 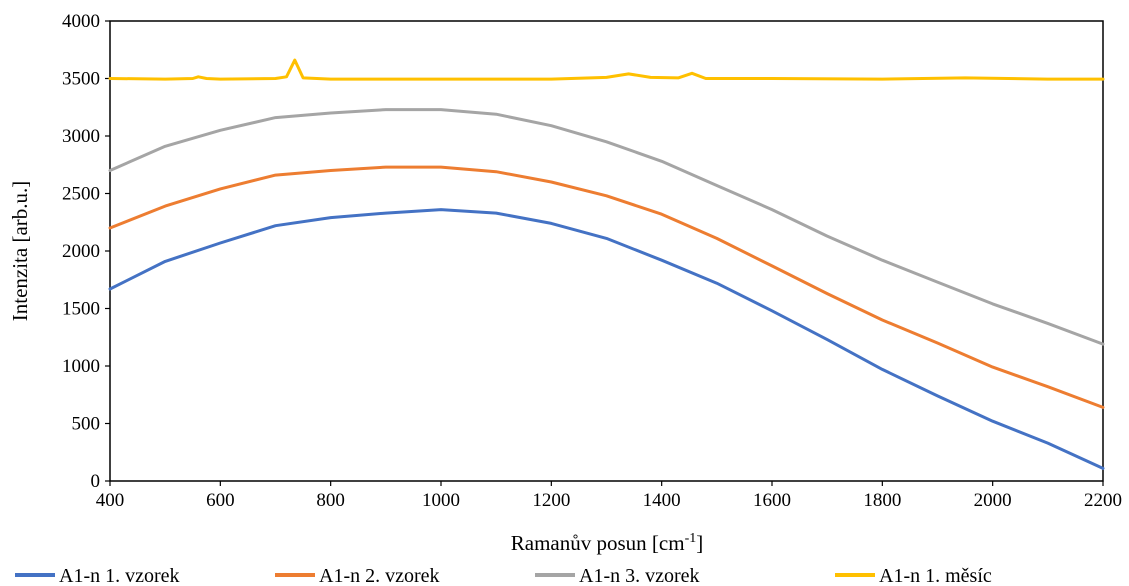 I want to click on x-axis-title-end: ], so click(x=699, y=543).